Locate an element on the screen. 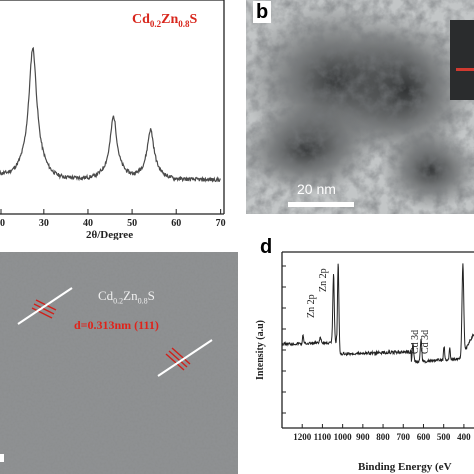 This screenshot has width=474, height=474. xrd-x-tick-label: 60 is located at coordinates (176, 223).